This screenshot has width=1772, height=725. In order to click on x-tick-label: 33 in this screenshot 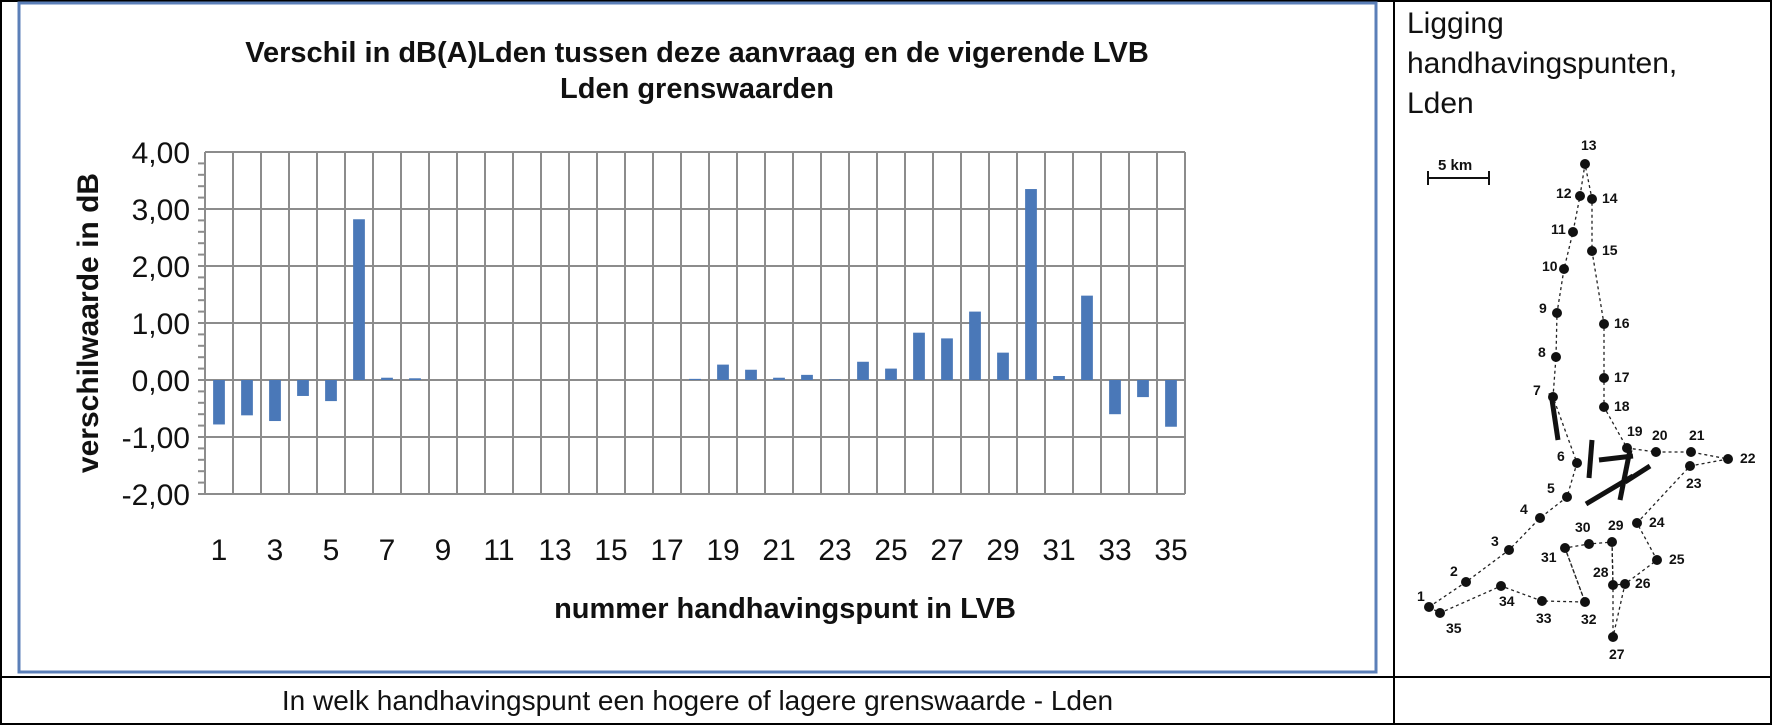, I will do `click(1114, 550)`.